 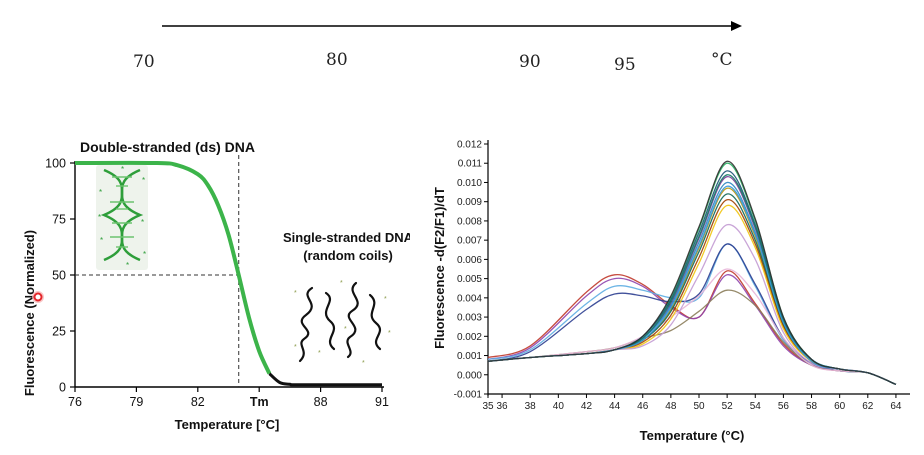 What do you see at coordinates (469, 241) in the screenshot?
I see `deriv-y-tick-label: 0.007` at bounding box center [469, 241].